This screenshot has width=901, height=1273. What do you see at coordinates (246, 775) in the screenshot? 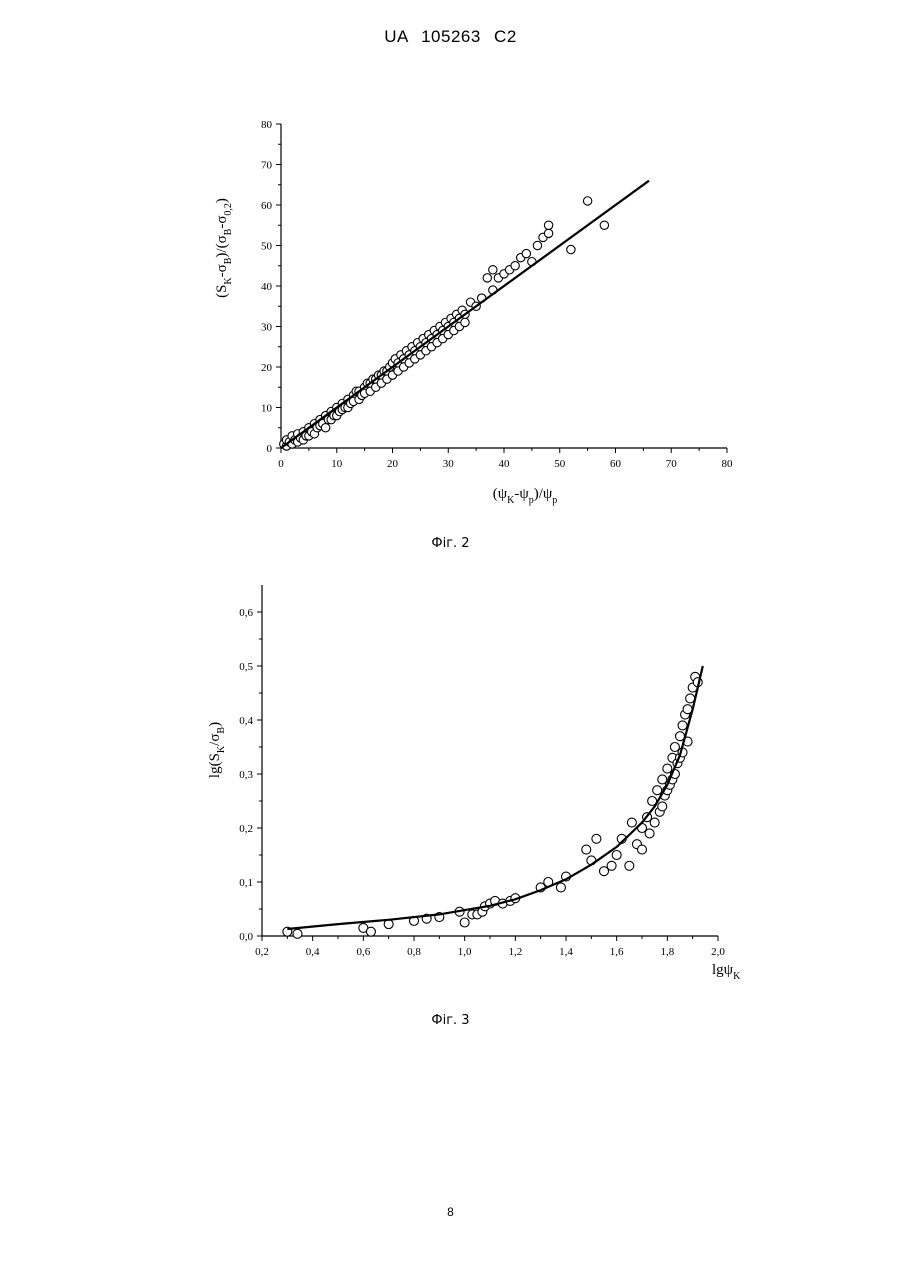
I see `fig3-y-tick-label: 0,3` at bounding box center [246, 775].